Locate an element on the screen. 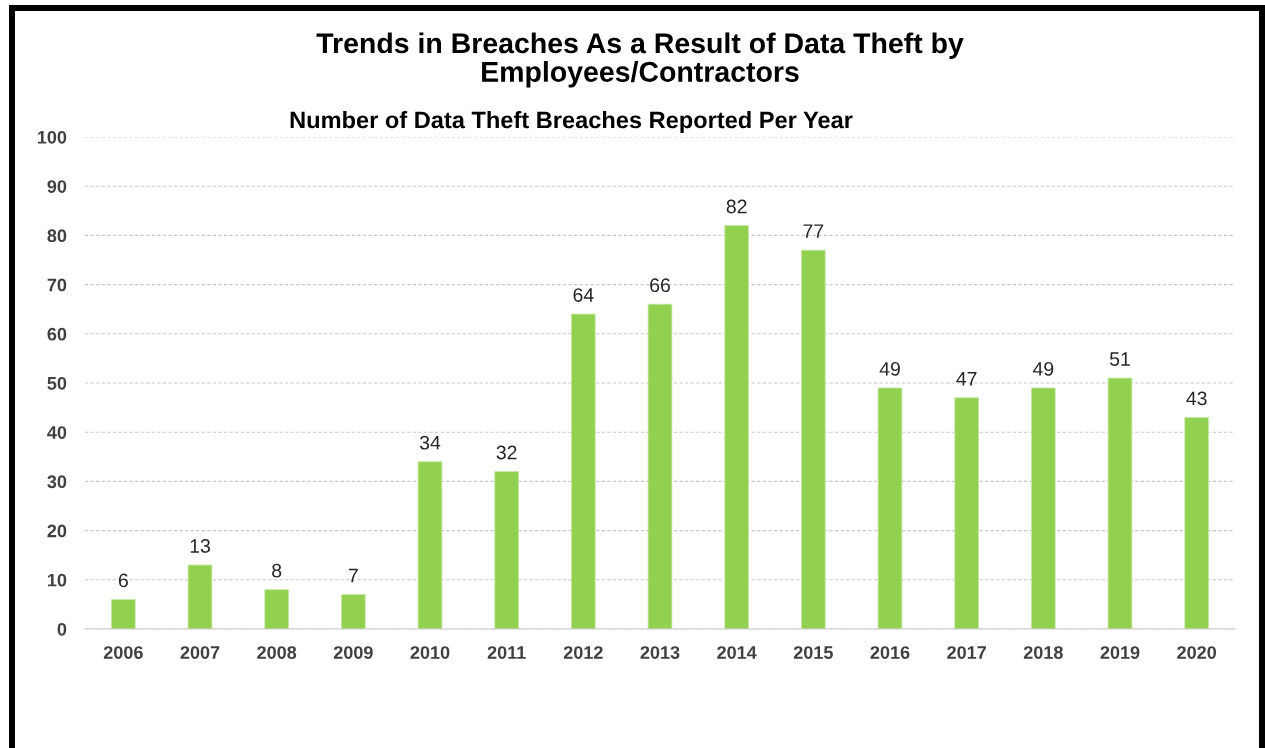 The height and width of the screenshot is (748, 1265). x-tick-label: 2008 is located at coordinates (277, 652).